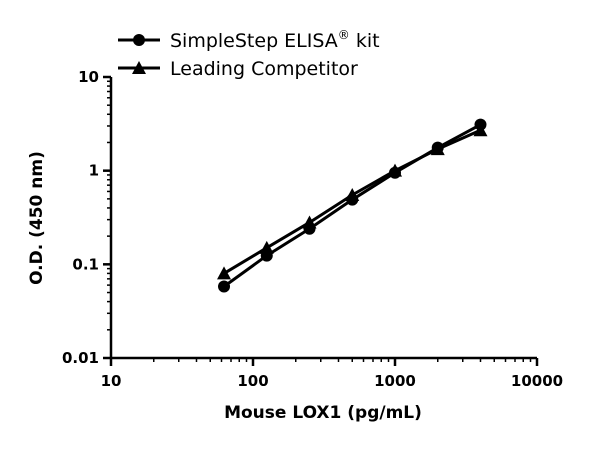  I want to click on y-tick-label: 0.01, so click(80, 358).